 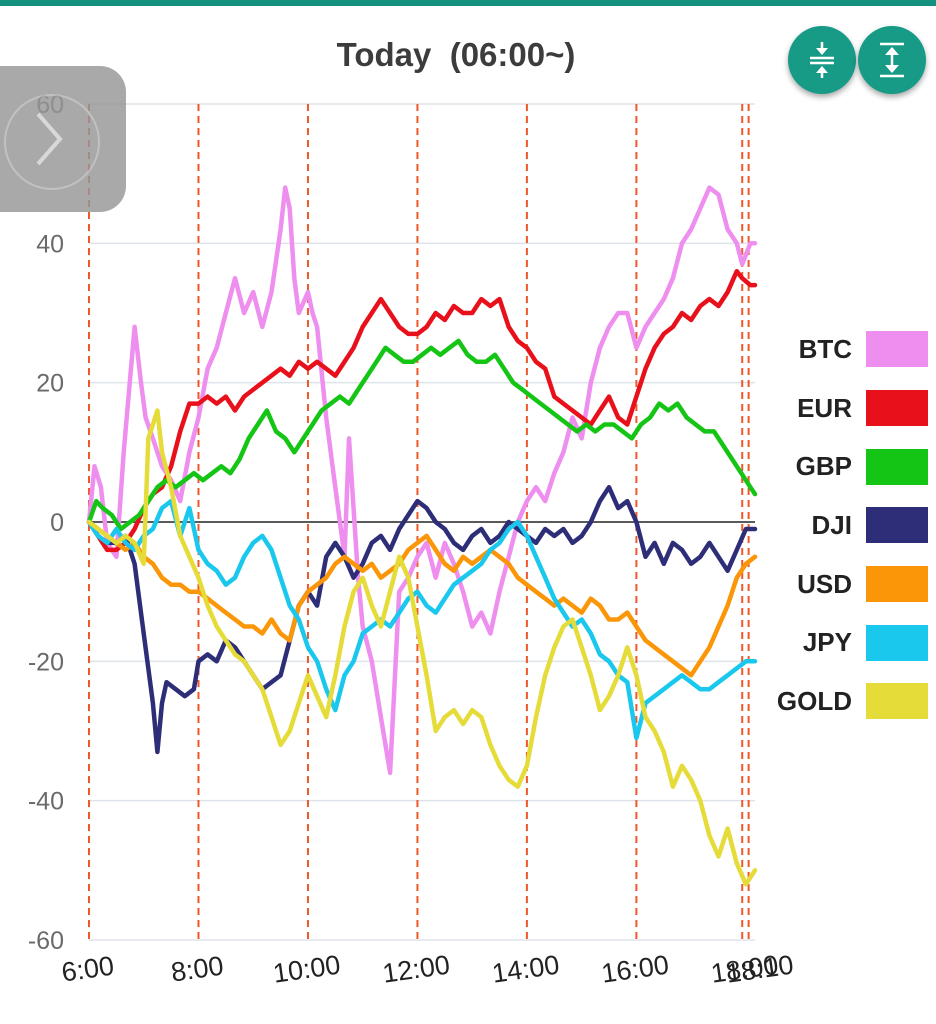 I want to click on x-tick-label: 16:00, so click(x=635, y=969).